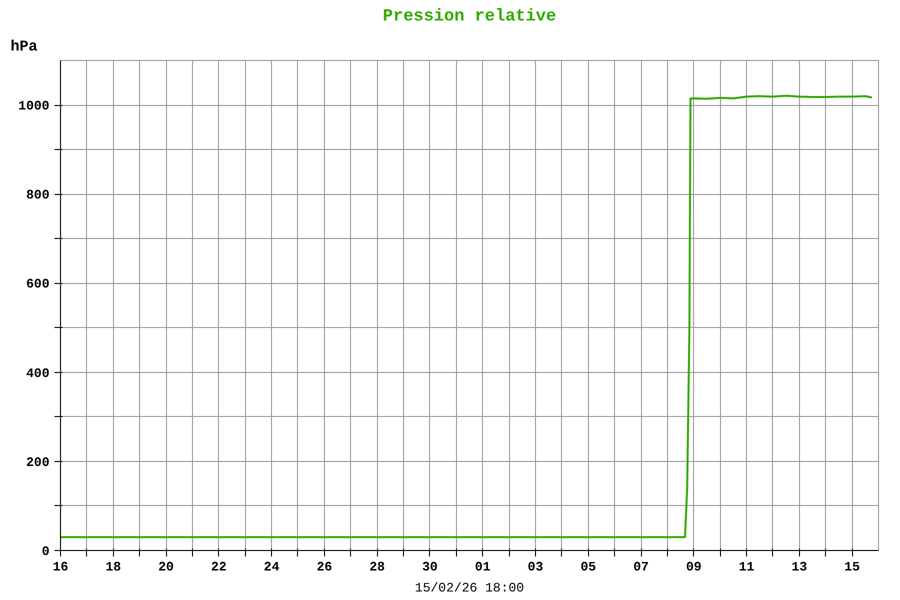  I want to click on text: 15/02/26 18:00, so click(469, 588).